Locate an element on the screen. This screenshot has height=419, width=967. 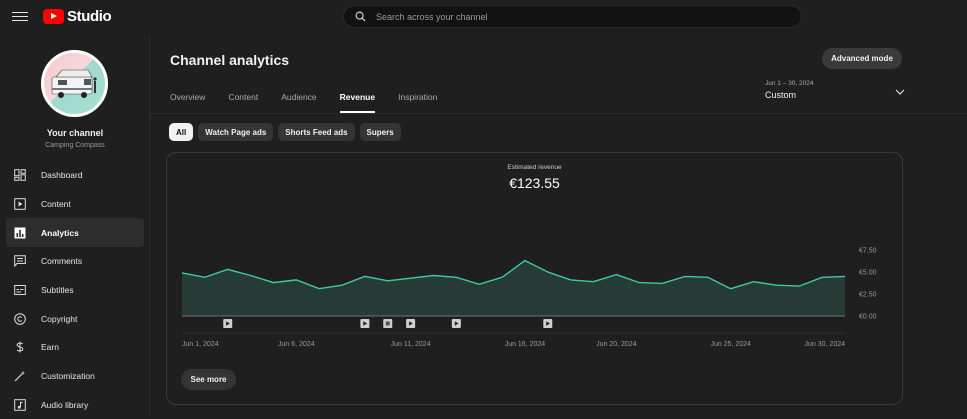
tab-audience: Audience is located at coordinates (298, 102).